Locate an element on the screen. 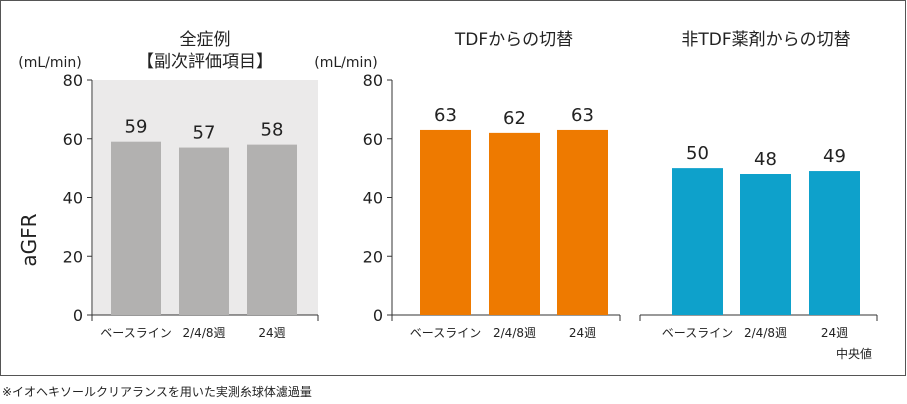 The image size is (907, 404). chart-title: 非TDF薬剤からの切替 is located at coordinates (765, 40).